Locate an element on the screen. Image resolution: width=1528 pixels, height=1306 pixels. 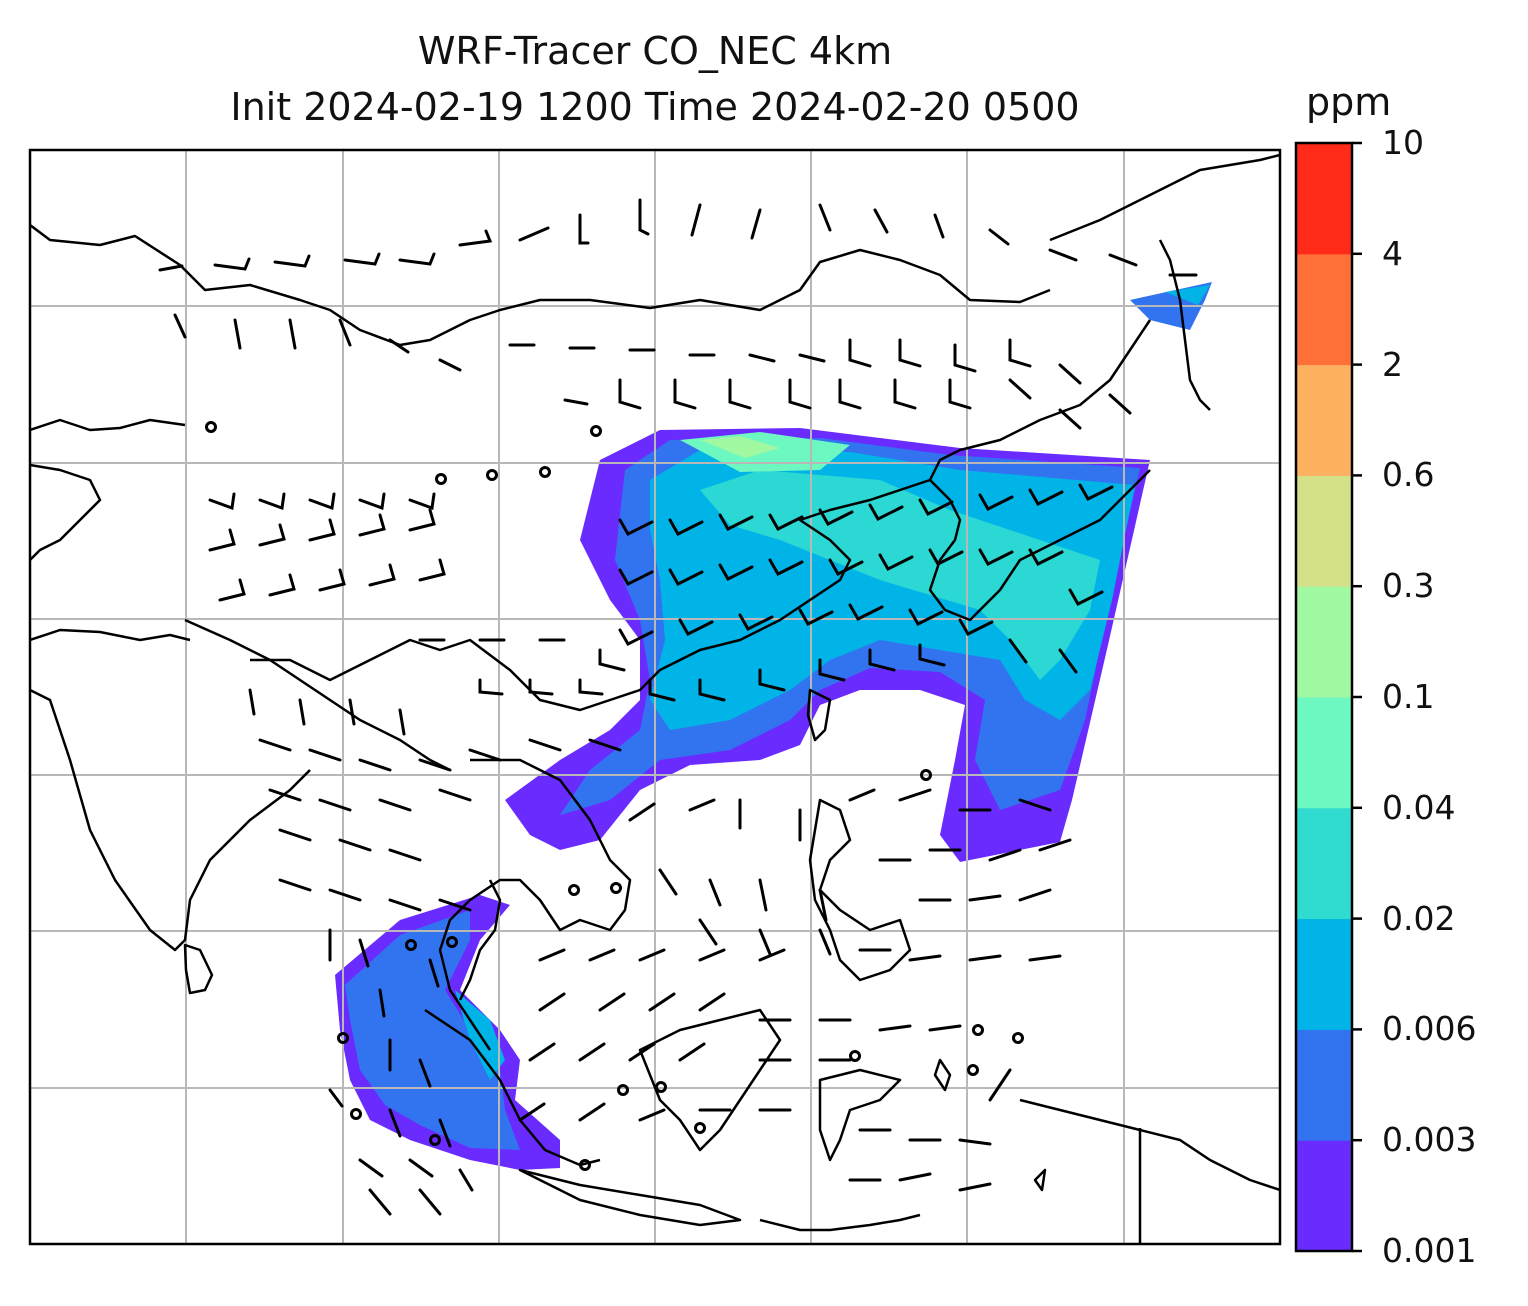
colorbar-tick-label: 0.3 is located at coordinates (1408, 586).